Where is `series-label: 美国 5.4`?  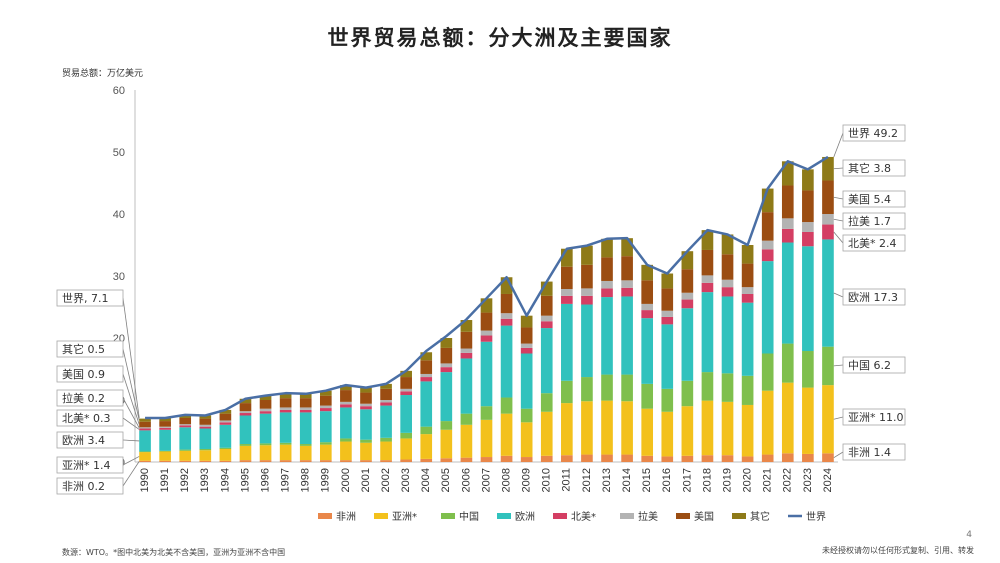
series-label: 美国 5.4 is located at coordinates (869, 199).